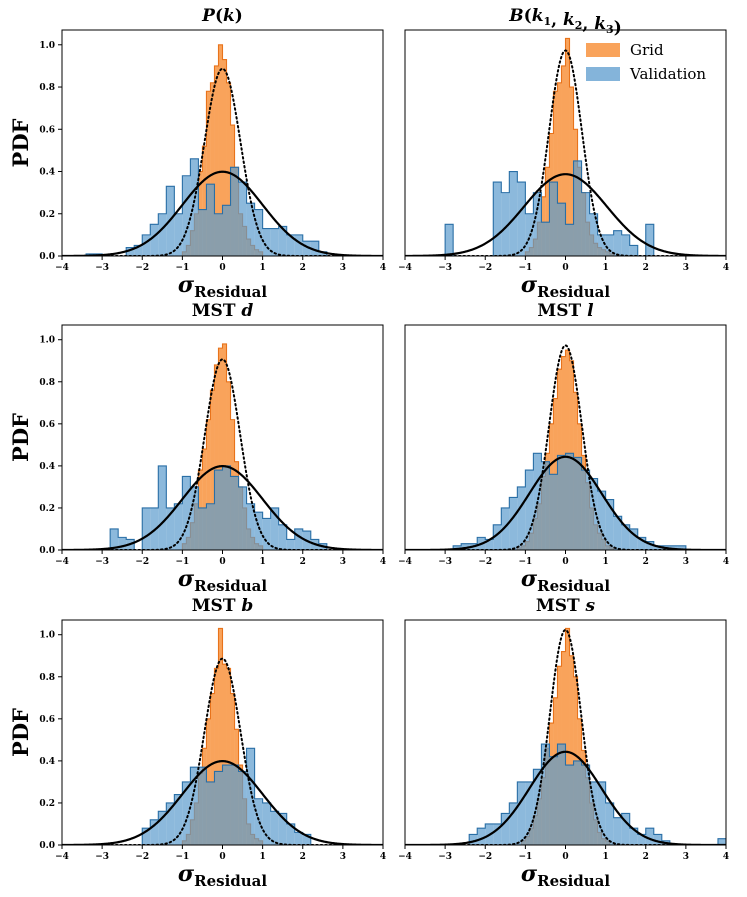 This screenshot has width=747, height=897. What do you see at coordinates (219, 16) in the screenshot?
I see `title-part: (` at bounding box center [219, 16].